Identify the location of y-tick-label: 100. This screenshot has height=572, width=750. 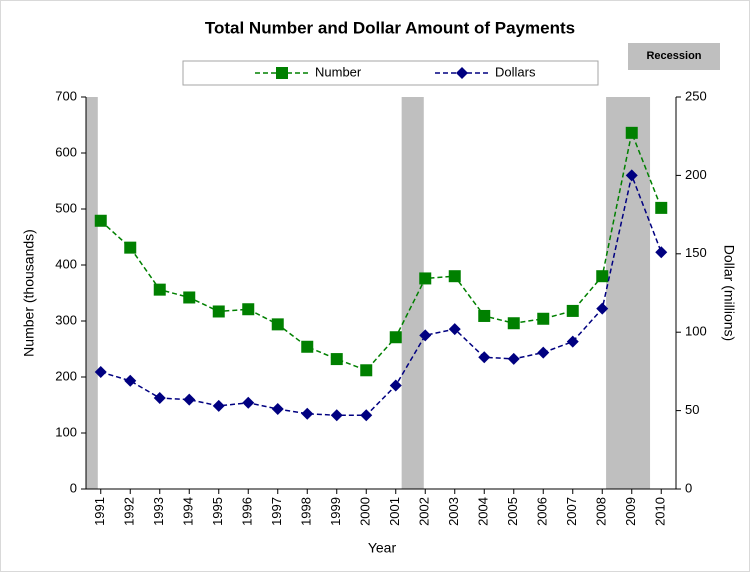
(66, 431).